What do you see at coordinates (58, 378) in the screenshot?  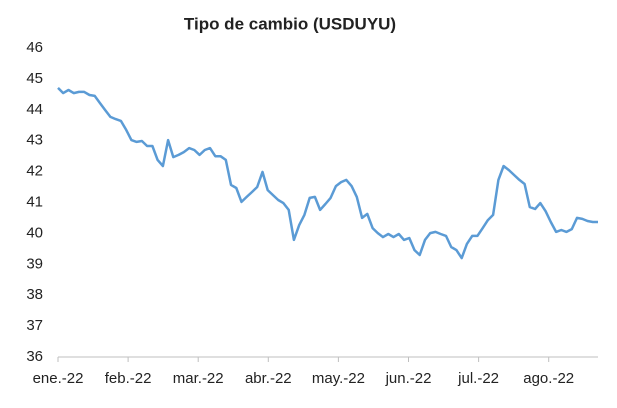 I see `x-tick-label: ene.-22` at bounding box center [58, 378].